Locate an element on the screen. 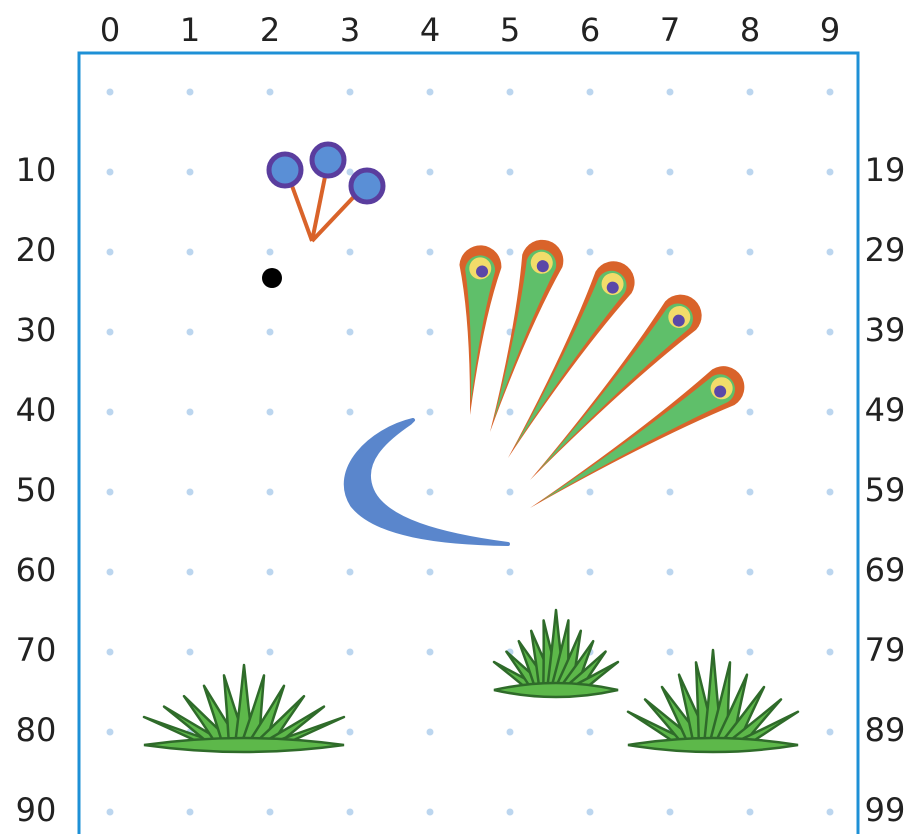 The image size is (913, 838). tail-feathers is located at coordinates (602, 373).